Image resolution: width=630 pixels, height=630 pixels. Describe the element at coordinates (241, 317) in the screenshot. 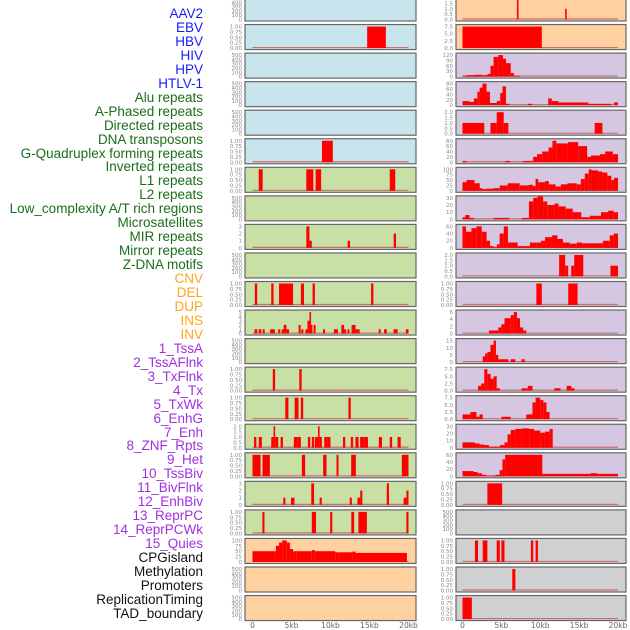

I see `y-tick-label: 4` at that location.